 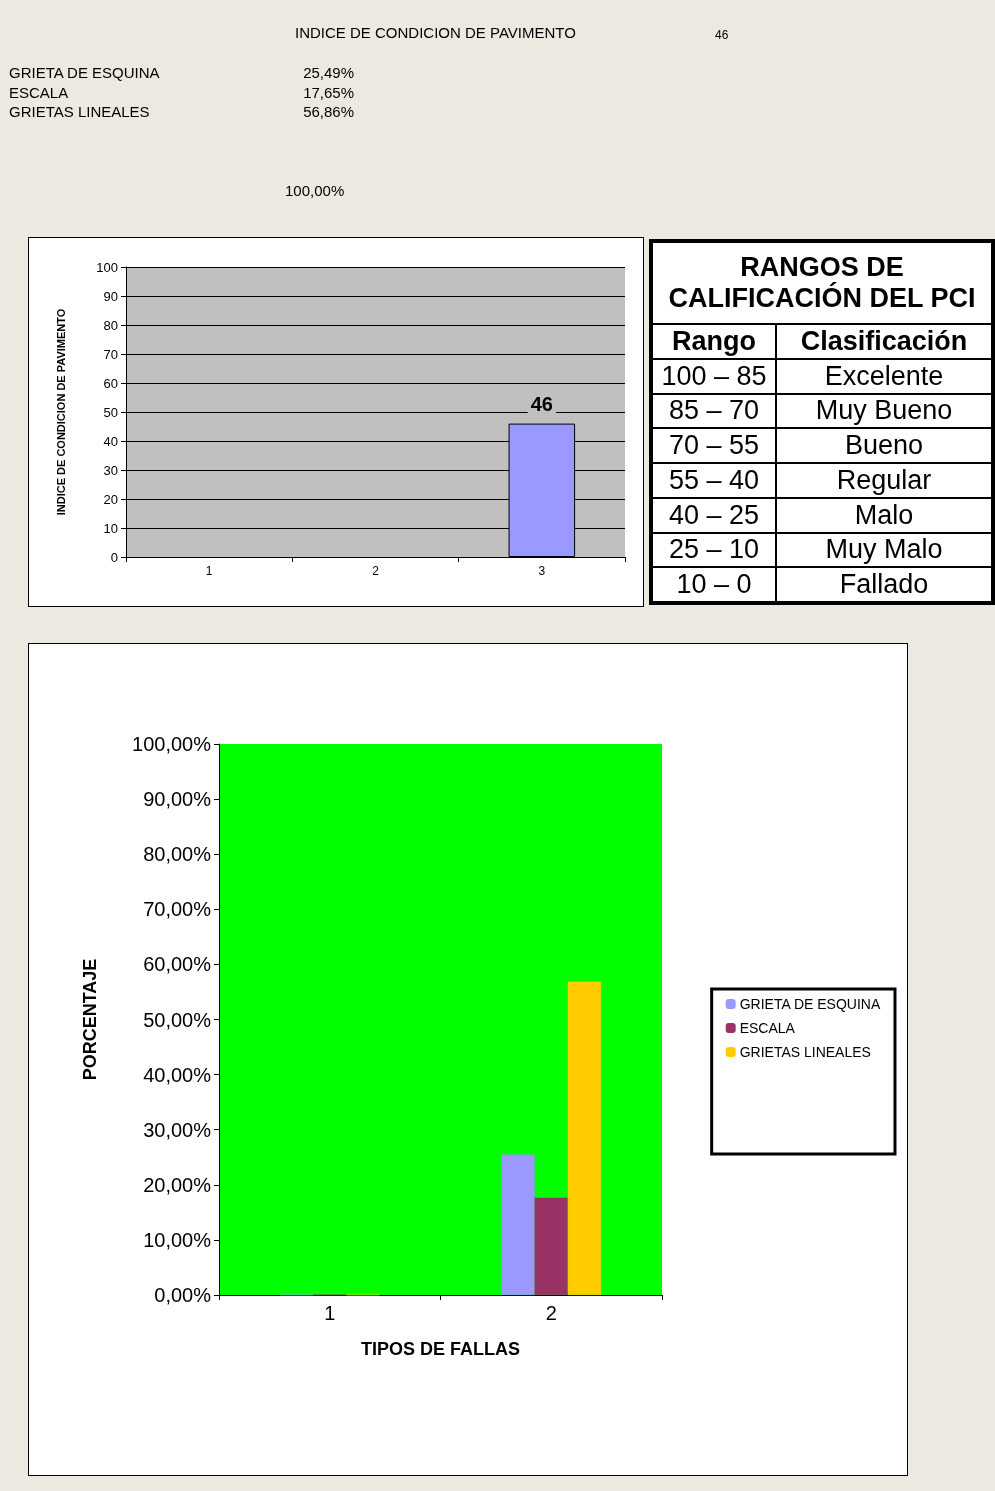 I want to click on text: Malo, so click(x=884, y=515).